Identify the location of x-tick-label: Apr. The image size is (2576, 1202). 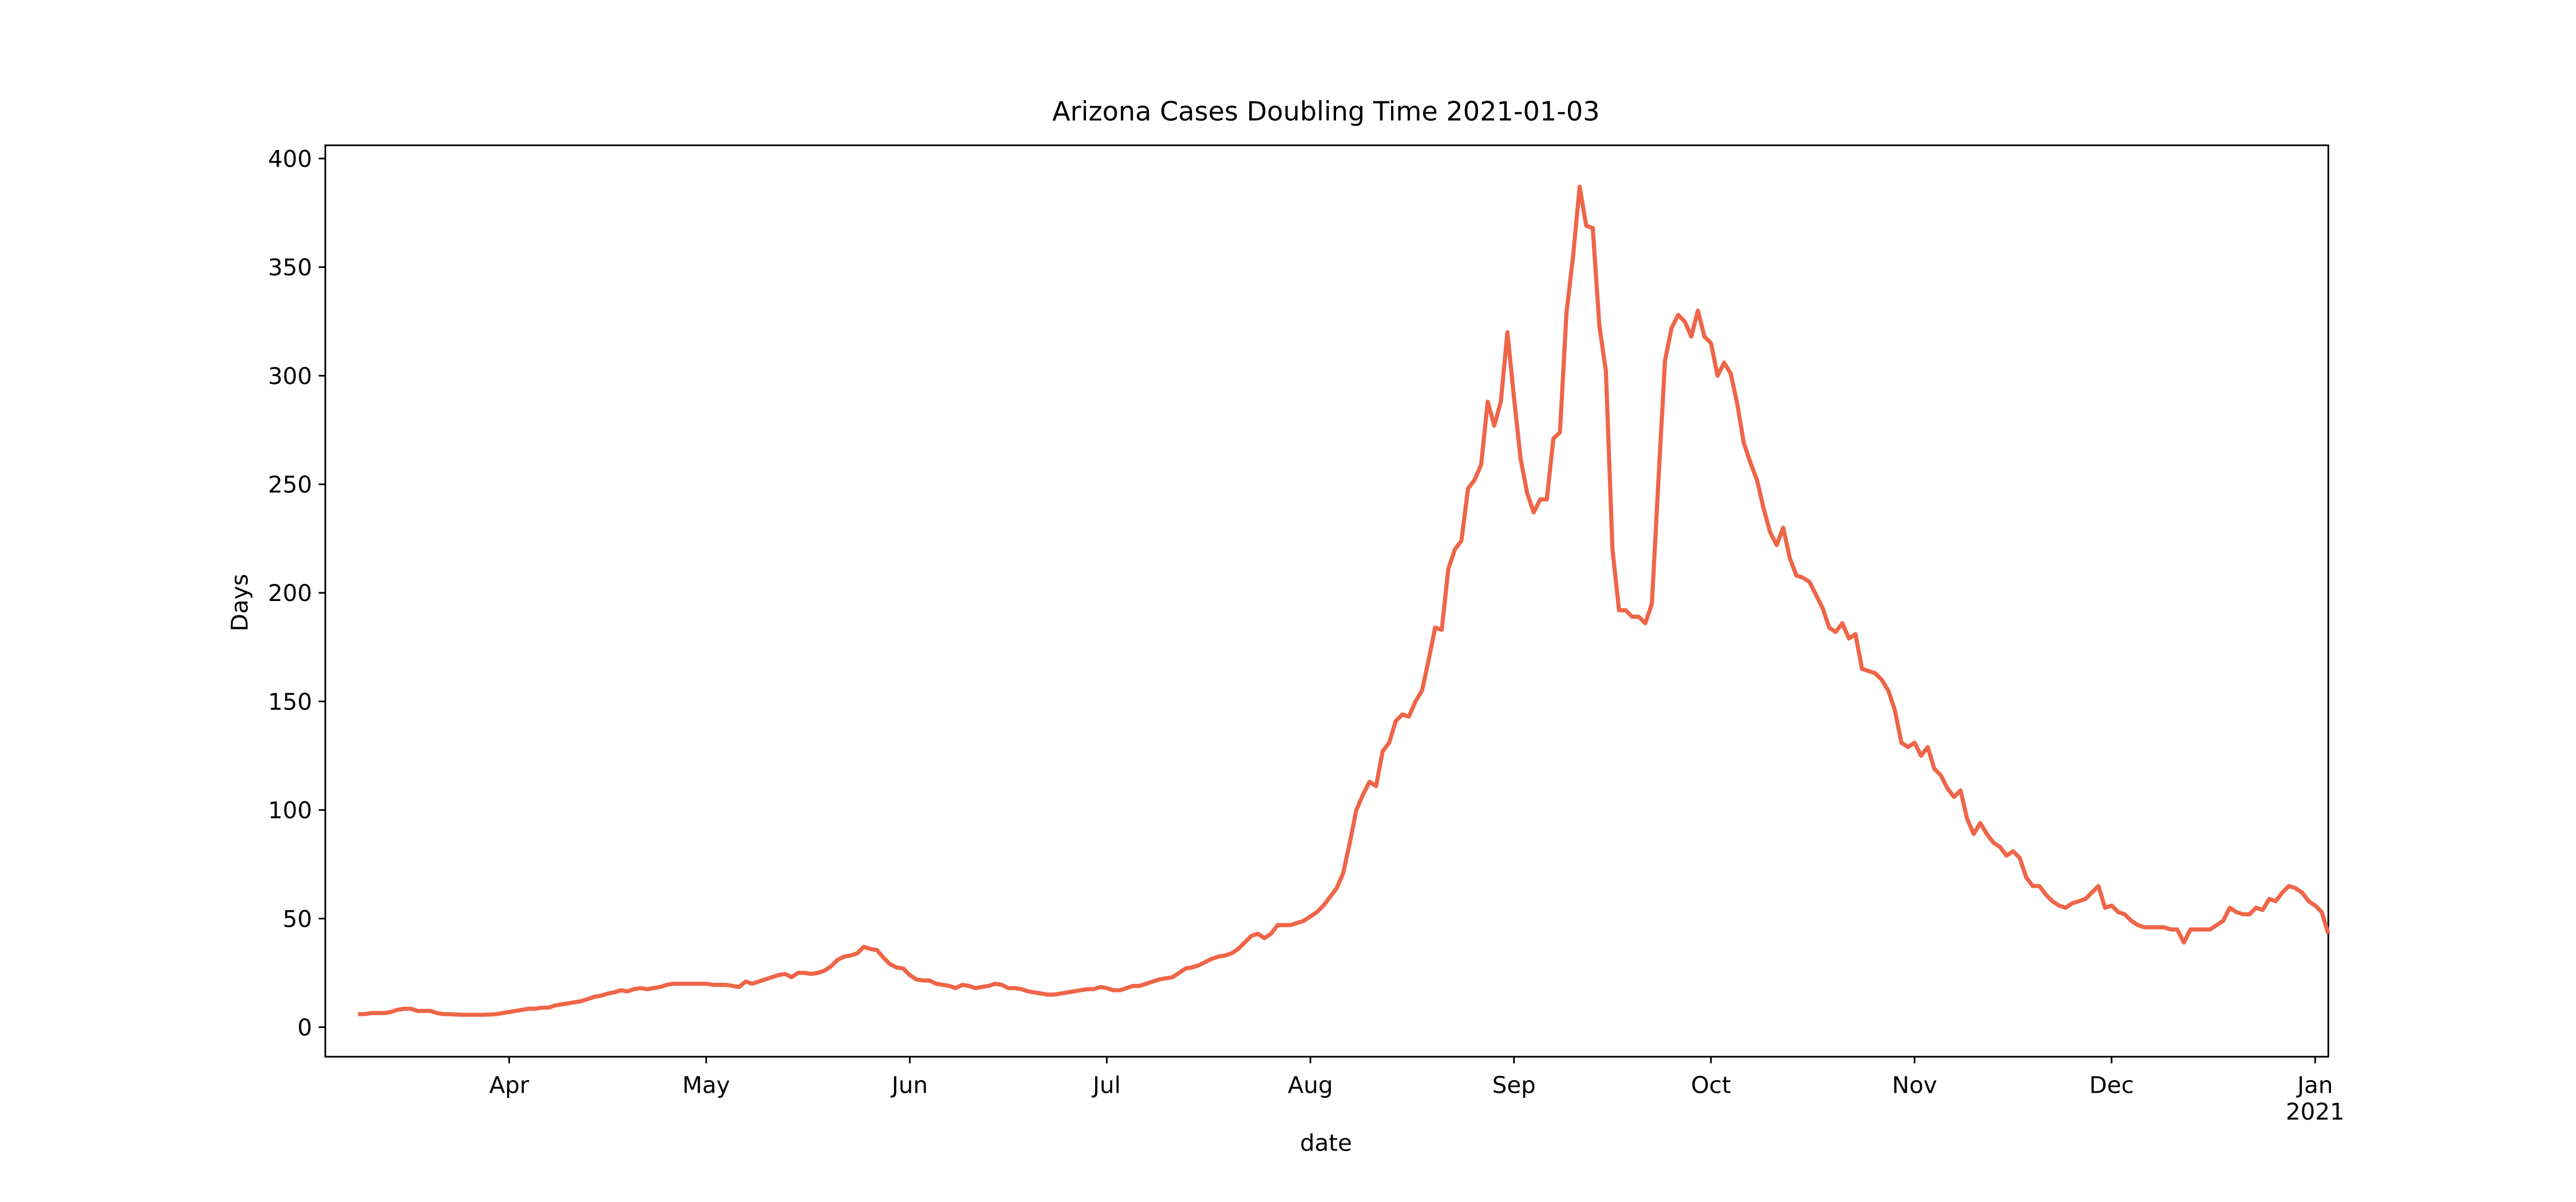
(509, 1085).